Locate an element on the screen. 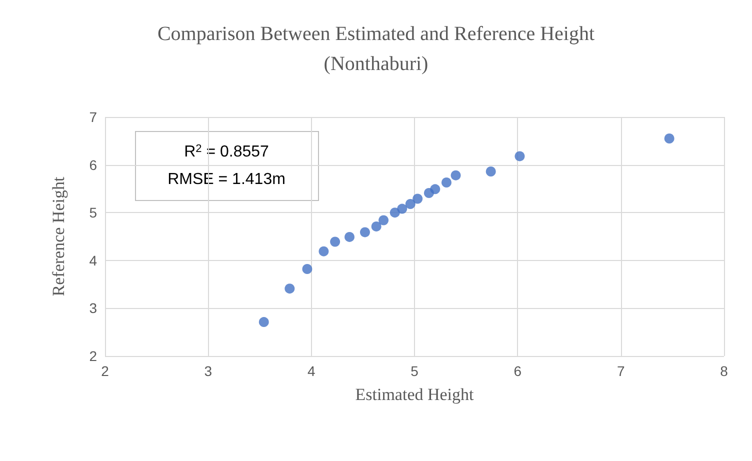 Image resolution: width=752 pixels, height=461 pixels. y-tick-label: 2 is located at coordinates (93, 356).